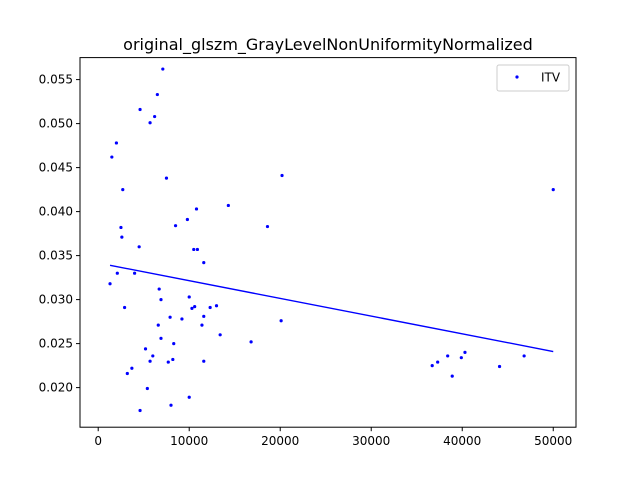  I want to click on x-tick-label: 50000, so click(553, 441).